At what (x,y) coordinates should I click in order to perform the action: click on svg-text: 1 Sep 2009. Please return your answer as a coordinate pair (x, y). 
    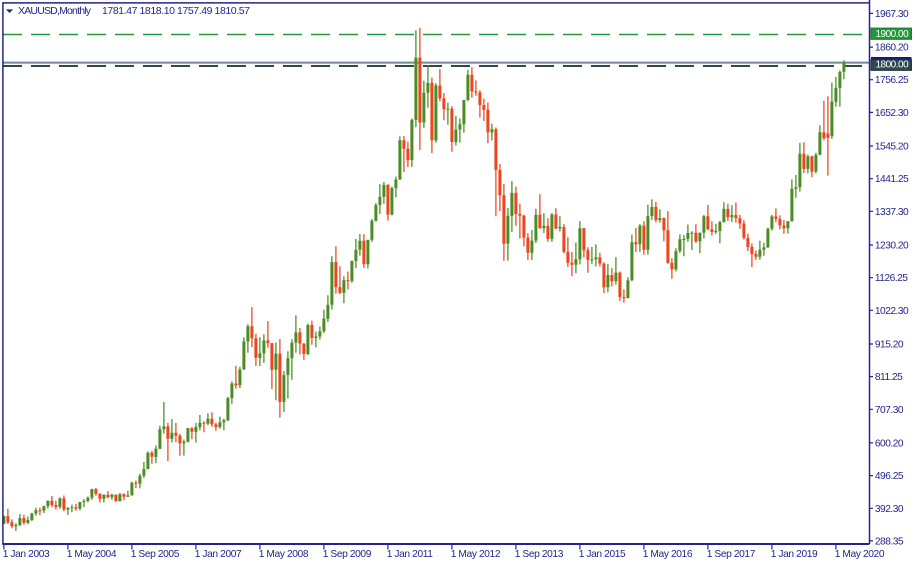
    Looking at the image, I should click on (347, 554).